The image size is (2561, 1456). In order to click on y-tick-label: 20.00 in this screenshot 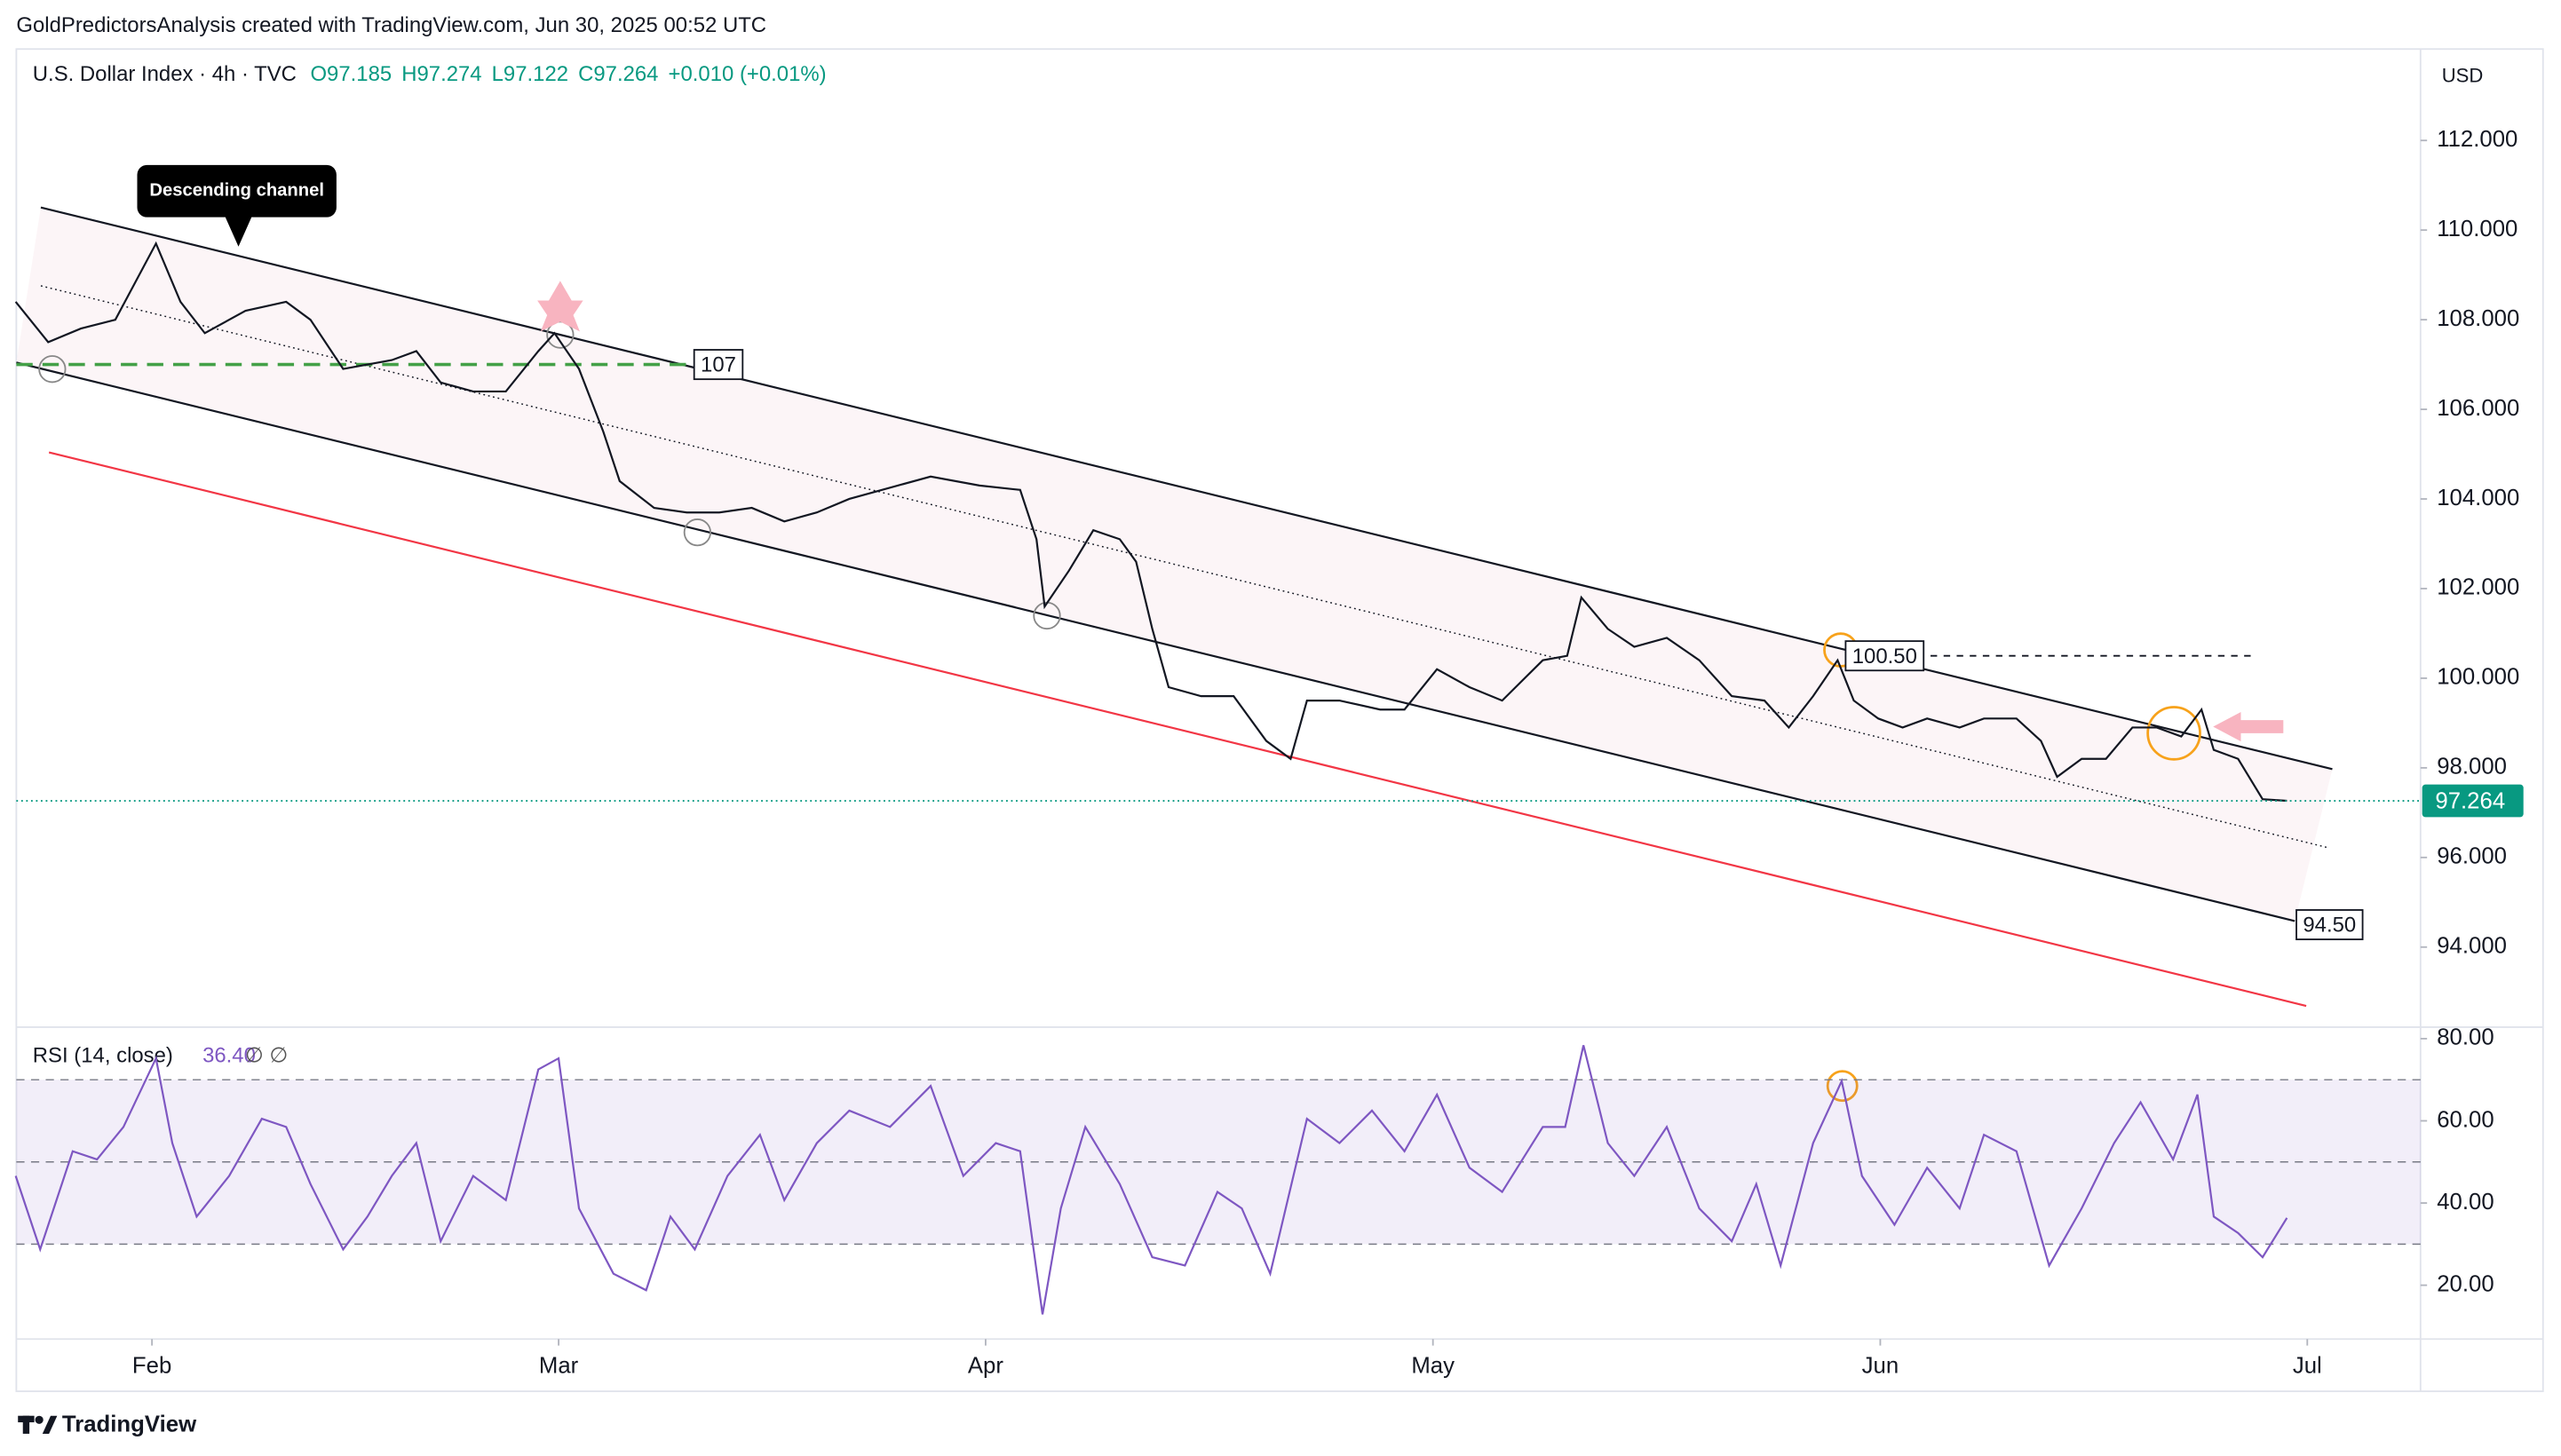, I will do `click(2465, 1283)`.